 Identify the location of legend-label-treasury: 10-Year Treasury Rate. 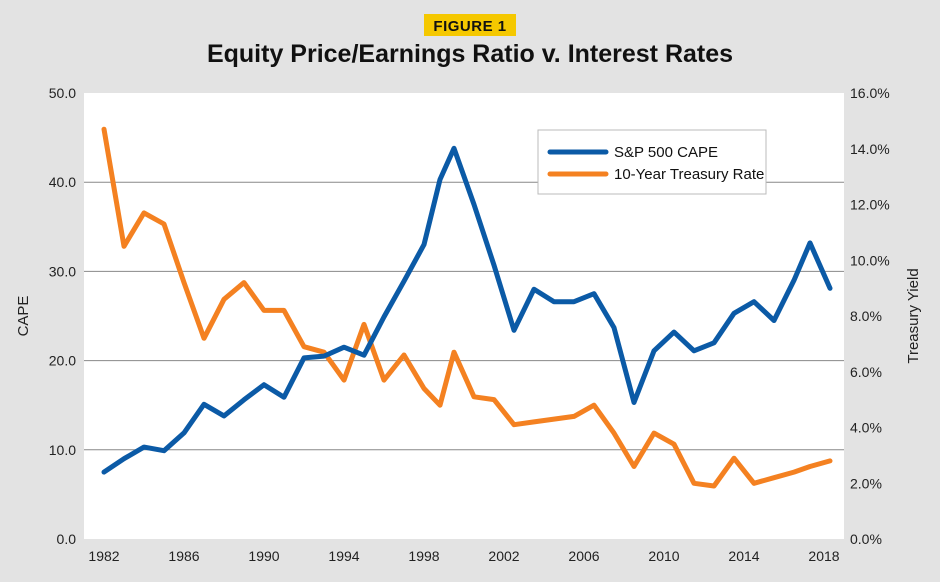
(689, 174).